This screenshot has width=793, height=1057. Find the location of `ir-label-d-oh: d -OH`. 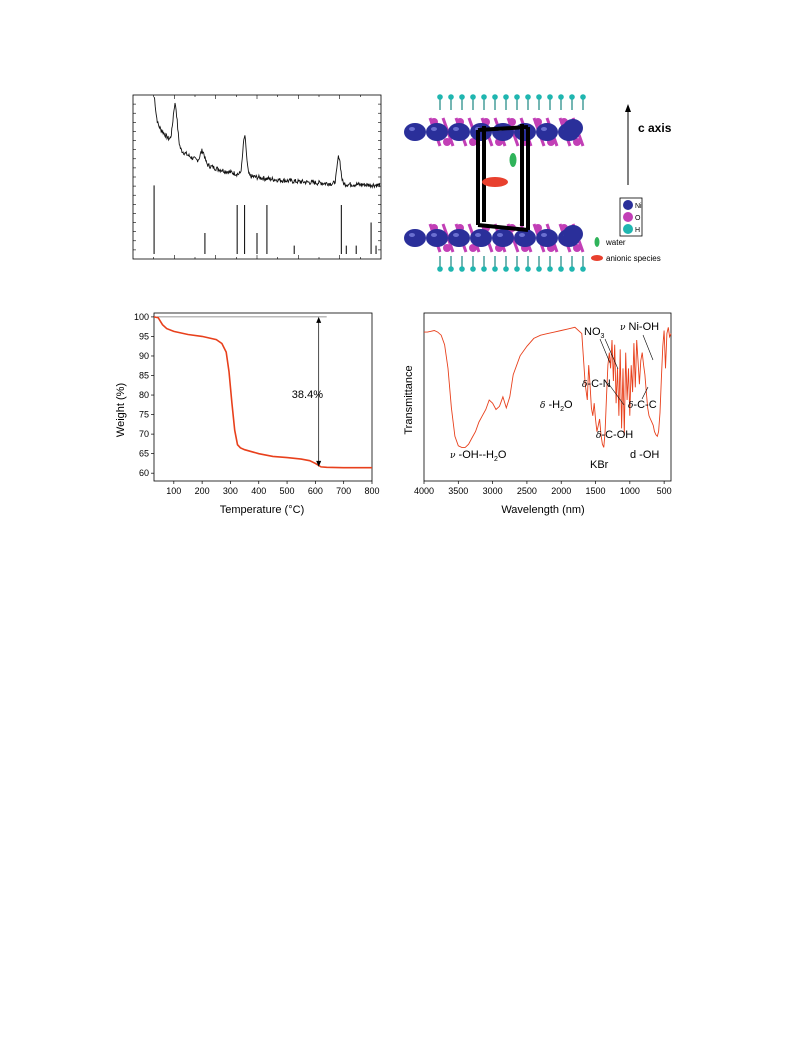

ir-label-d-oh: d -OH is located at coordinates (644, 455).